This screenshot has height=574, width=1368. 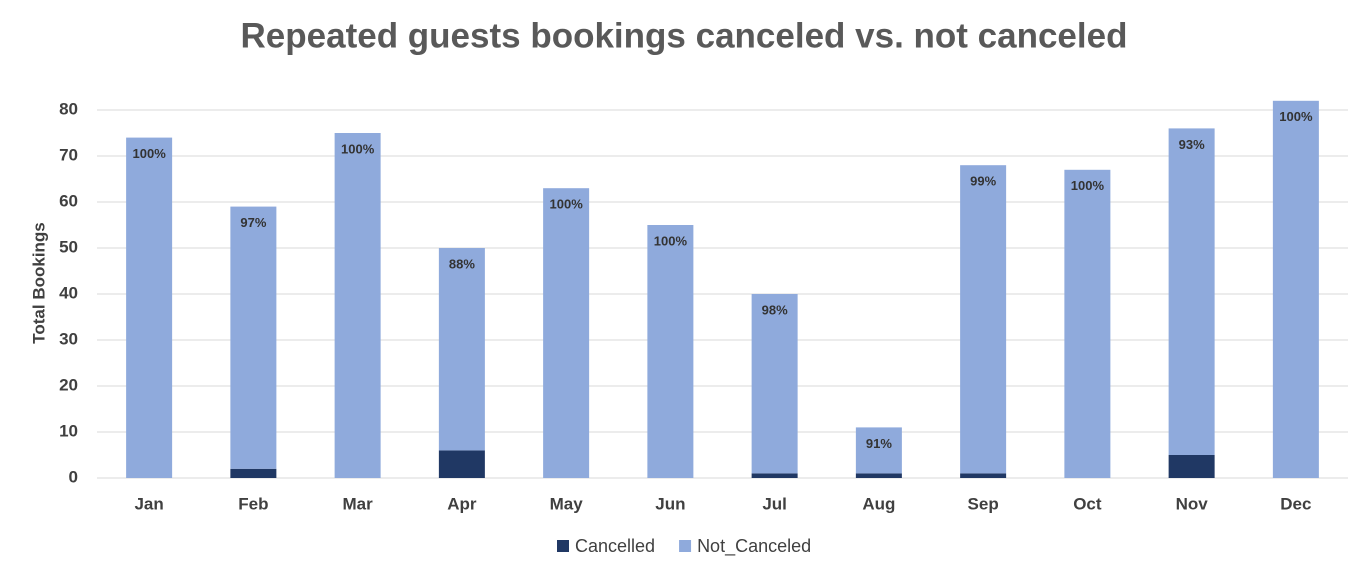 I want to click on data-label: 93%, so click(x=1192, y=144).